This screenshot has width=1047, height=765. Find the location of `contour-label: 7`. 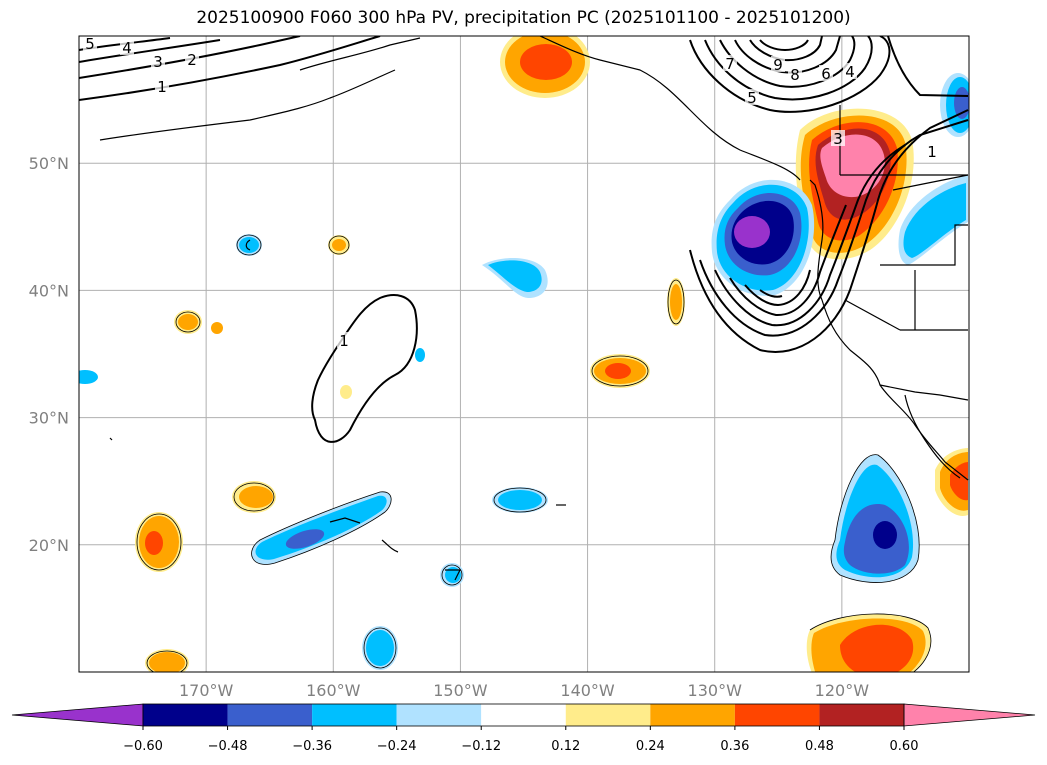

contour-label: 7 is located at coordinates (730, 64).